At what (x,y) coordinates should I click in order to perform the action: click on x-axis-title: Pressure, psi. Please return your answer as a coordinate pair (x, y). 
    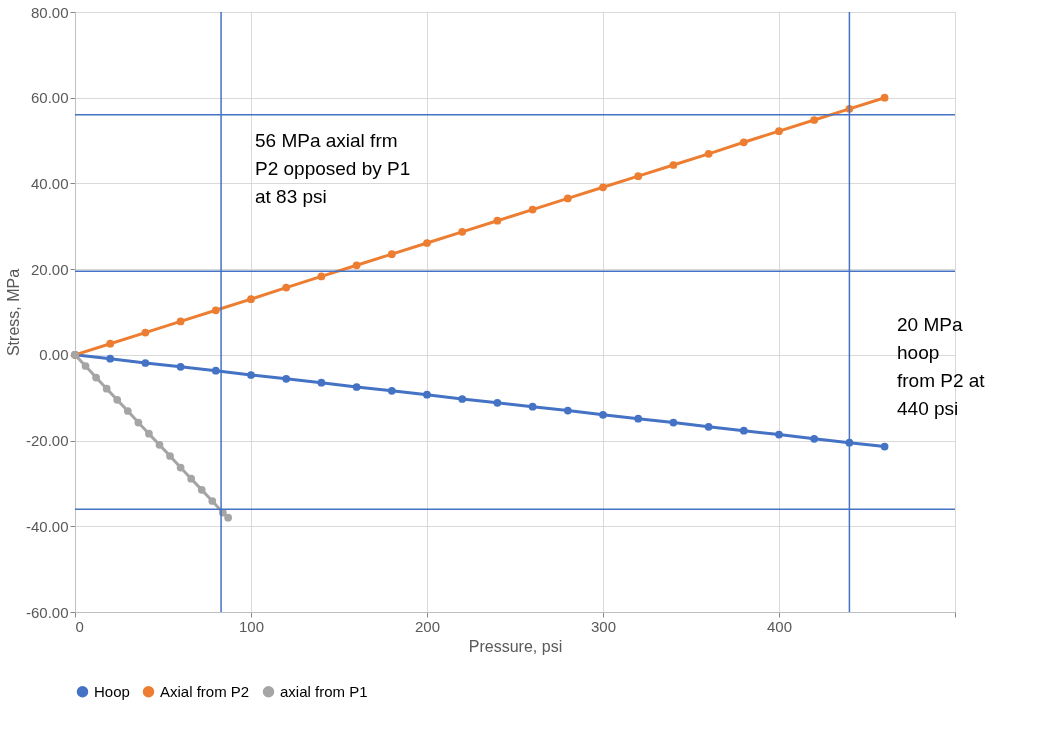
    Looking at the image, I should click on (515, 646).